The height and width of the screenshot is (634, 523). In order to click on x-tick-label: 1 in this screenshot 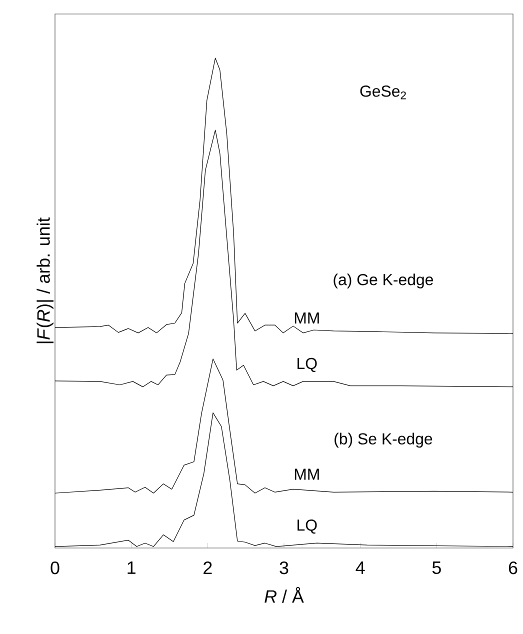, I will do `click(132, 568)`.